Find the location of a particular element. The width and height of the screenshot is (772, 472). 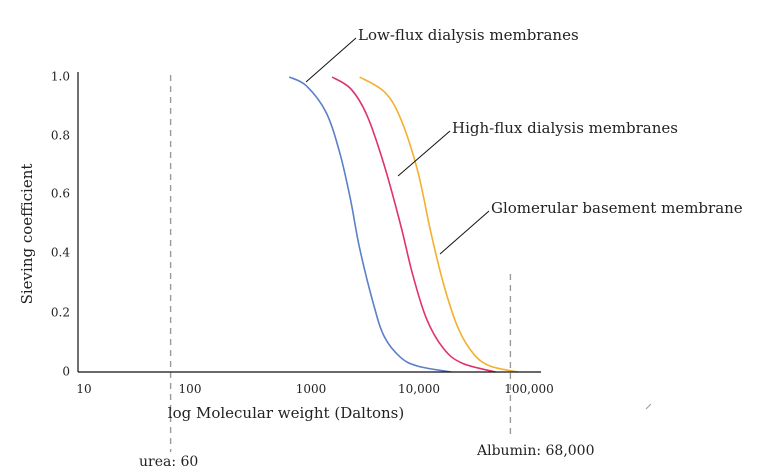

albumin-label: Albumin: 68,000 is located at coordinates (535, 451).